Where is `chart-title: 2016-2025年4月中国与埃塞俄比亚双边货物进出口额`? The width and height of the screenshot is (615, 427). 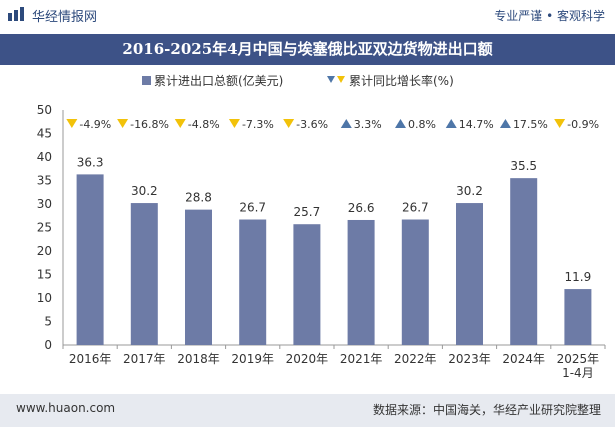
chart-title: 2016-2025年4月中国与埃塞俄比亚双边货物进出口额 is located at coordinates (307, 49).